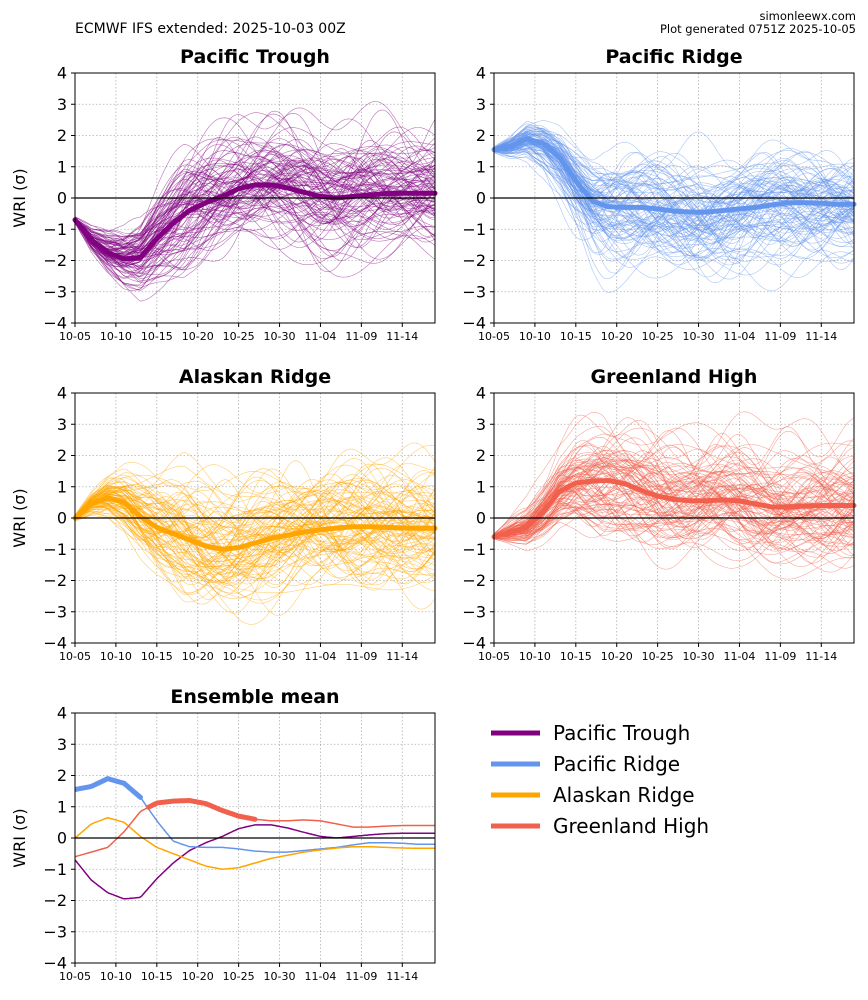 The image size is (868, 1000). Describe the element at coordinates (55, 643) in the screenshot. I see `y-tick-label: −4` at that location.